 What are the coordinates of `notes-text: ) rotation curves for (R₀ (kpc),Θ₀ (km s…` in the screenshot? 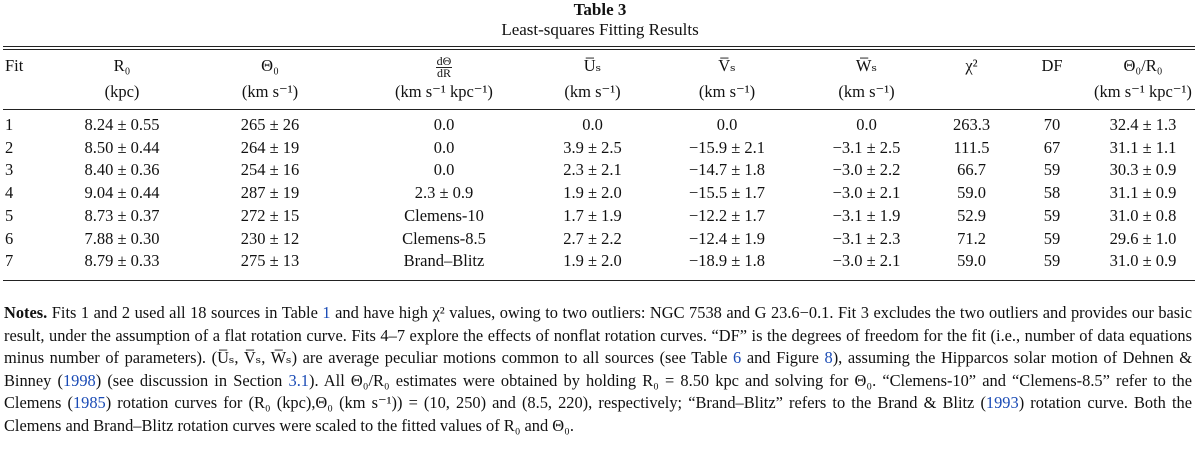 It's located at (545, 403).